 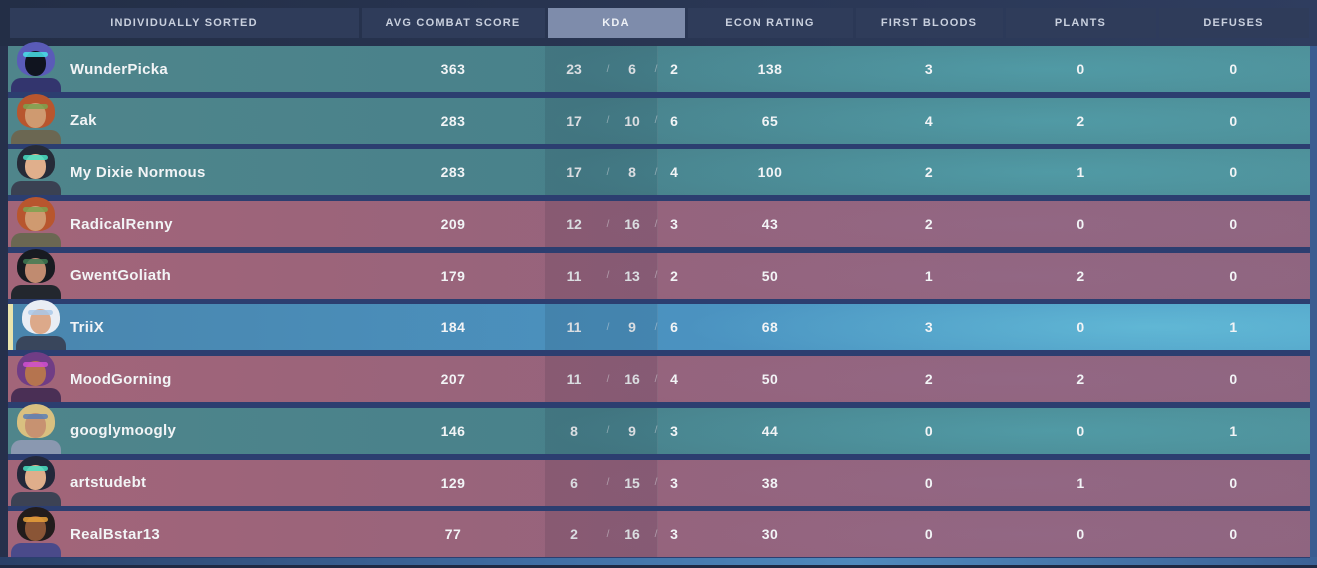 What do you see at coordinates (119, 69) in the screenshot?
I see `player-name: WunderPicka` at bounding box center [119, 69].